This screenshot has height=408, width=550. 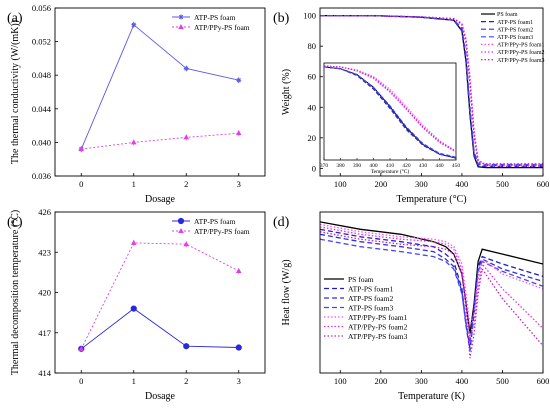 What do you see at coordinates (44, 333) in the screenshot?
I see `y-tick-label: 417` at bounding box center [44, 333].